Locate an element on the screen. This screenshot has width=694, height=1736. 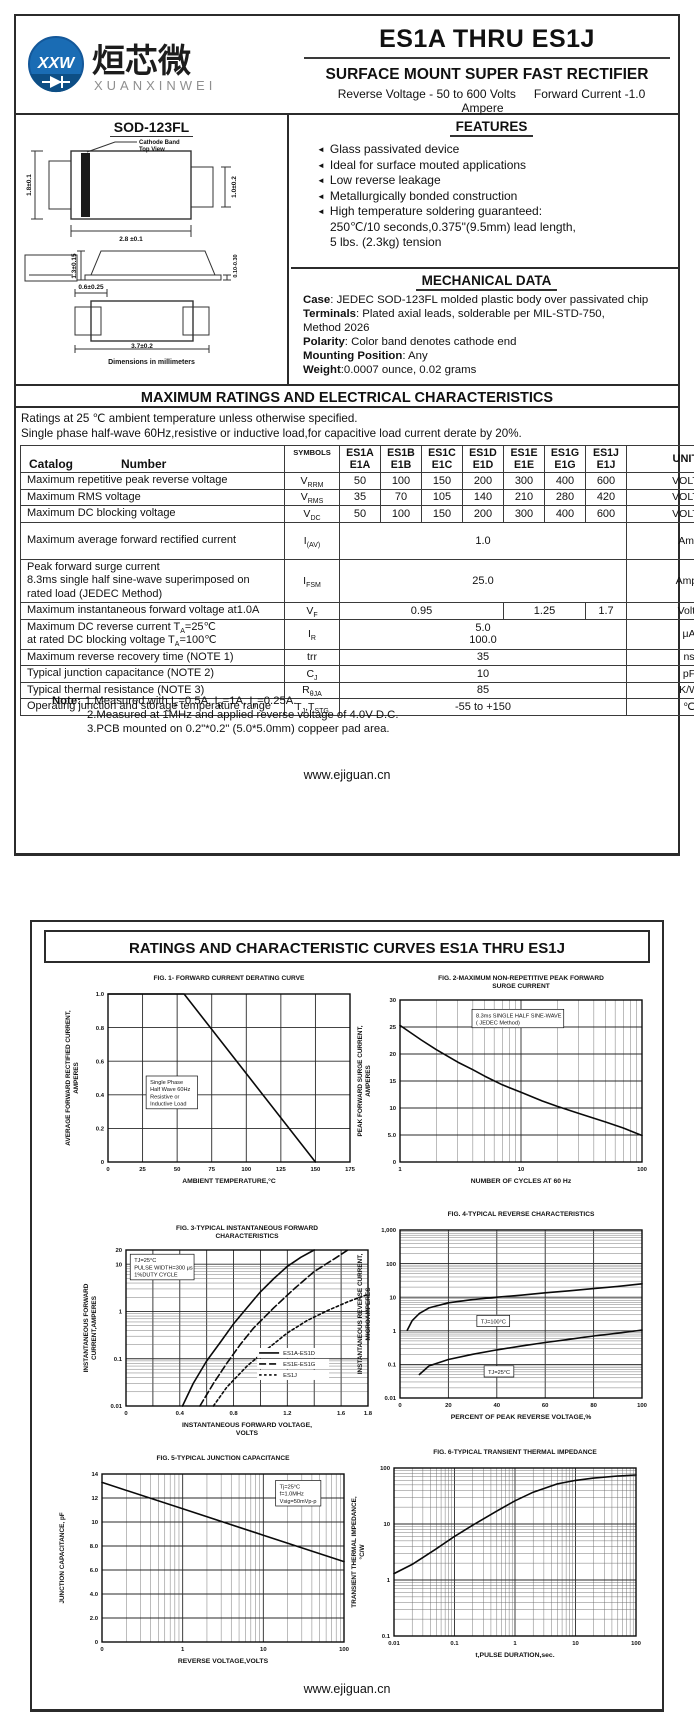
row-units: K/W is located at coordinates (660, 690).